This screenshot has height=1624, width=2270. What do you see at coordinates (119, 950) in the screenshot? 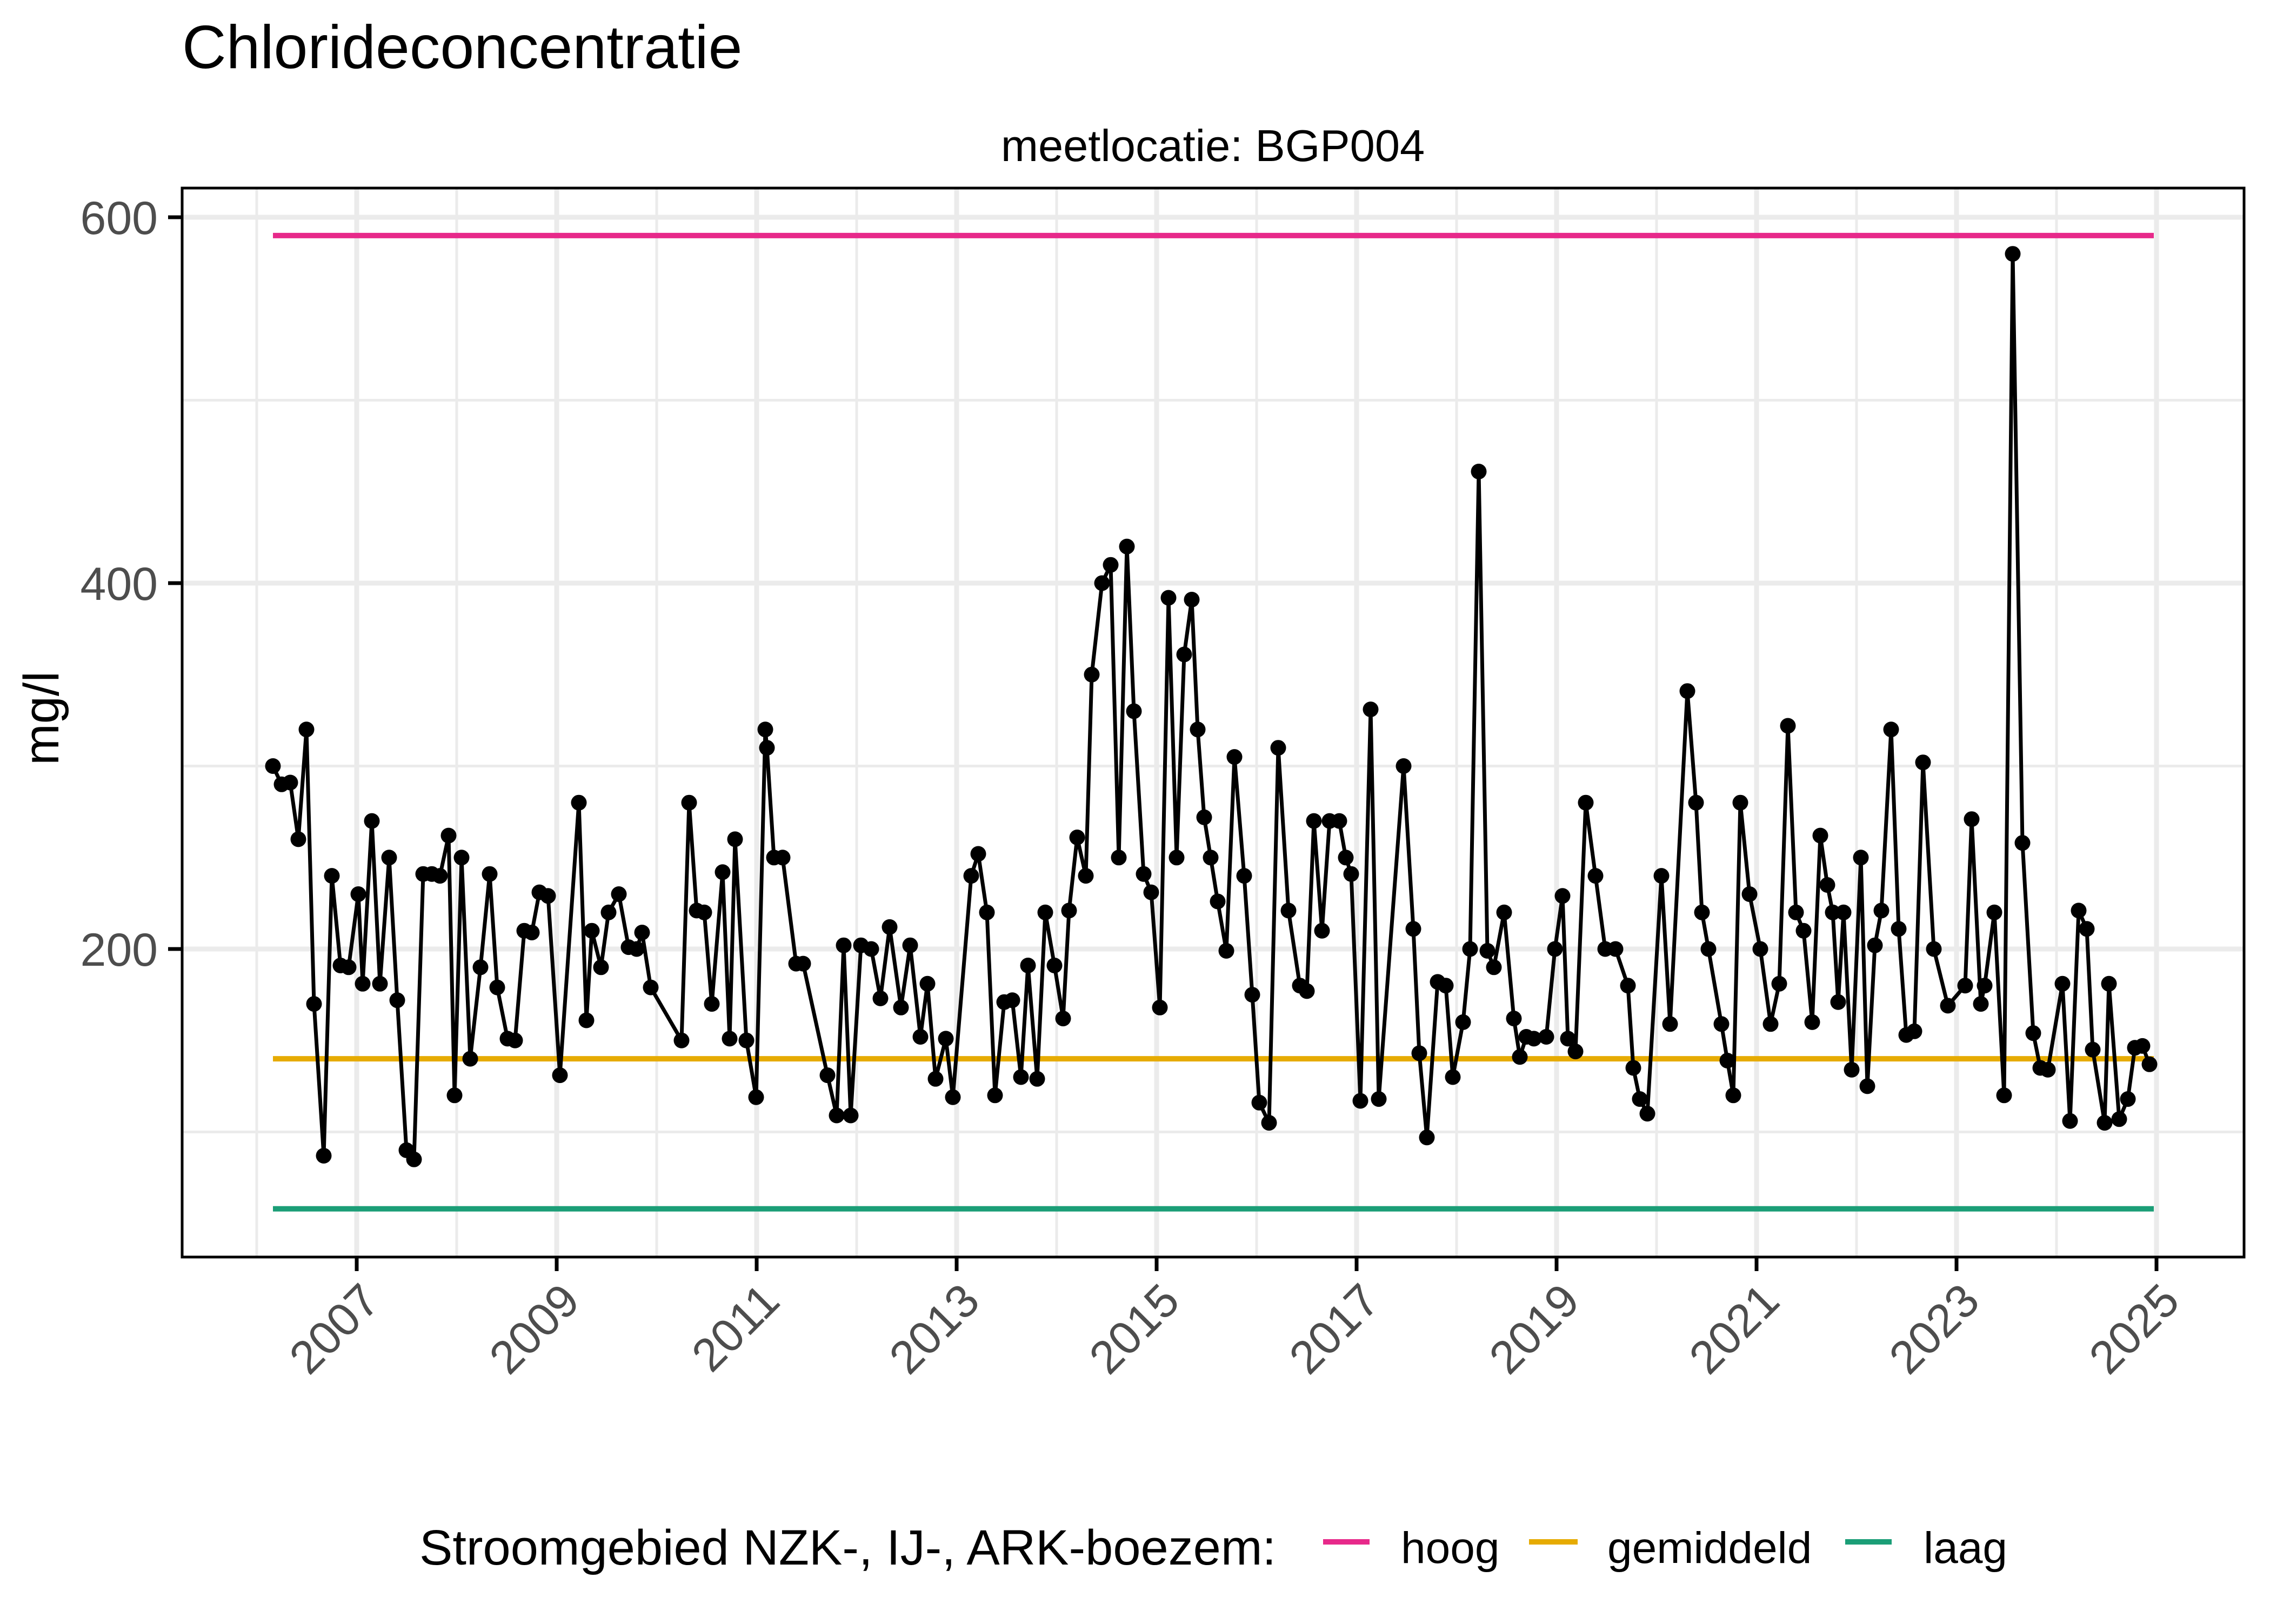
I see `svg-text: 200` at bounding box center [119, 950].